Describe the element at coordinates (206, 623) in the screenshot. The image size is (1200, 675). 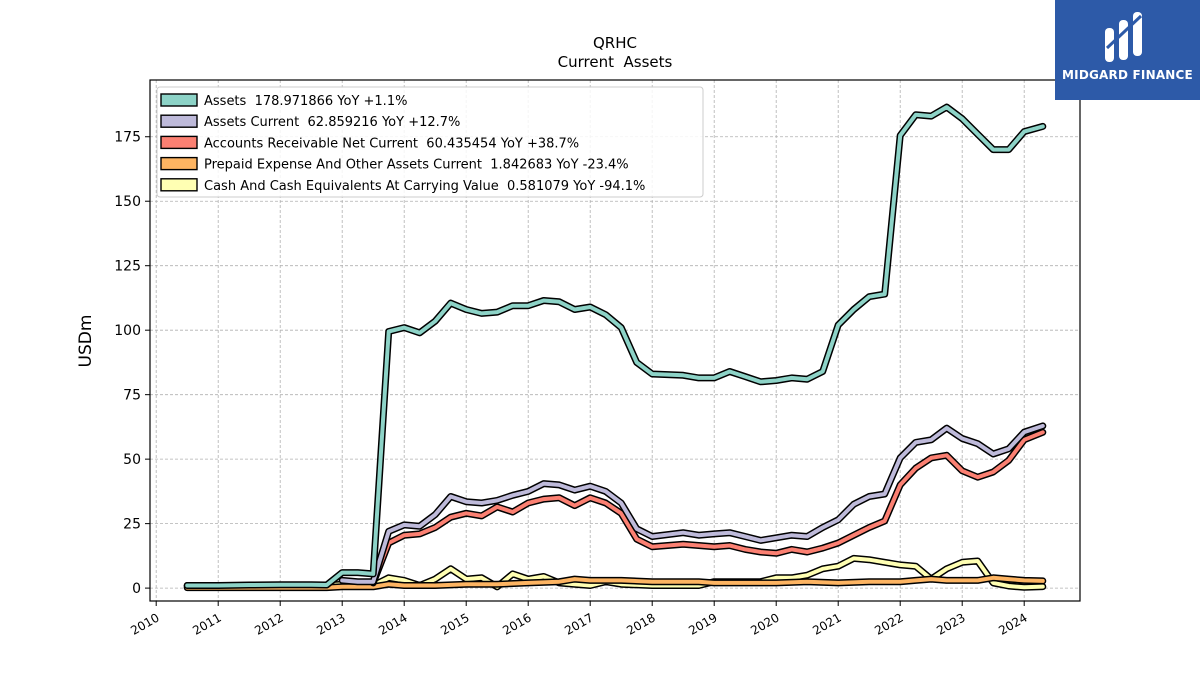
I see `x-tick-label: 2011` at that location.